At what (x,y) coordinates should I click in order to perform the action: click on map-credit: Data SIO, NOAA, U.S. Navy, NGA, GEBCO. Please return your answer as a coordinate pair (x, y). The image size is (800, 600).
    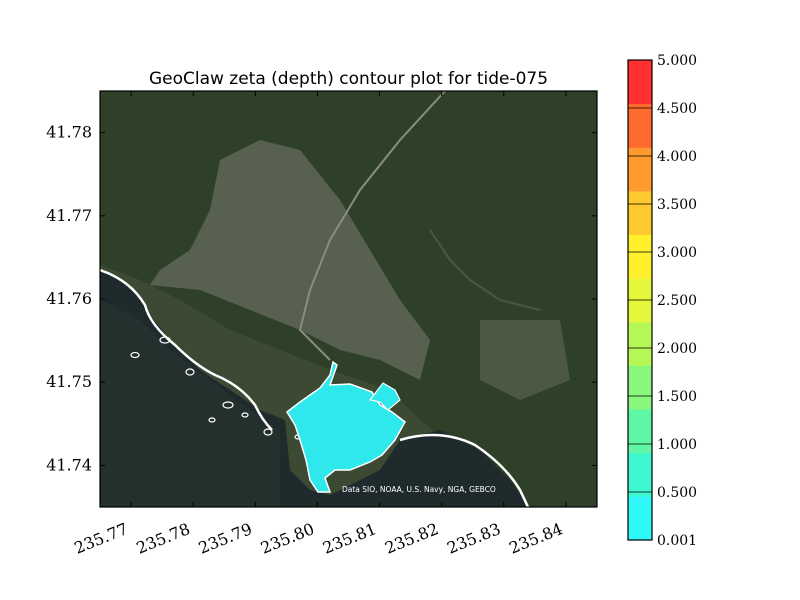
    Looking at the image, I should click on (419, 489).